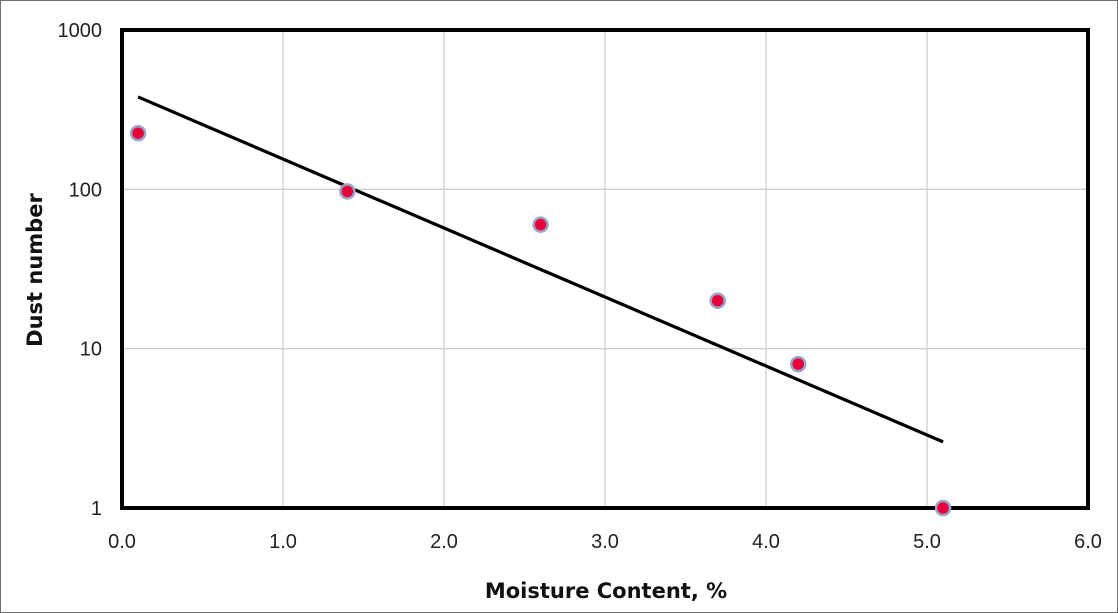 The image size is (1118, 613). What do you see at coordinates (80, 270) in the screenshot?
I see `y-tick-labels: 1 10 100 1000` at bounding box center [80, 270].